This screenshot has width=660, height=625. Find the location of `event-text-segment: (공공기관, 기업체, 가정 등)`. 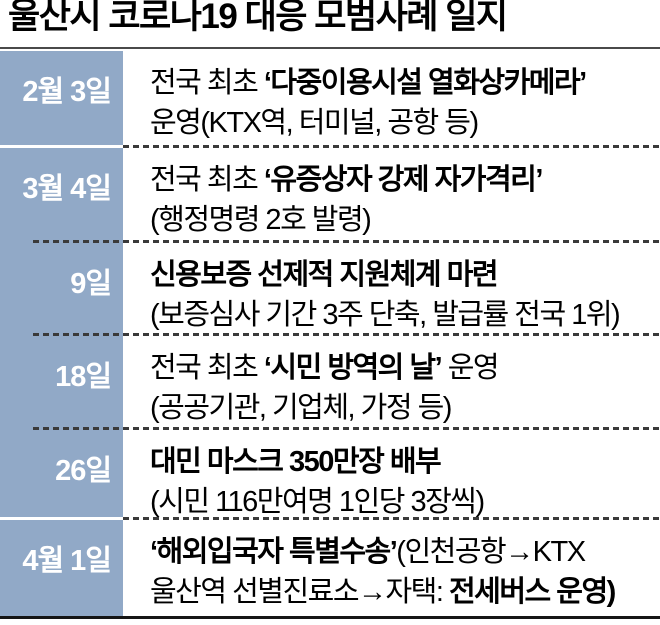

event-text-segment: (공공기관, 기업체, 가정 등) is located at coordinates (301, 408).